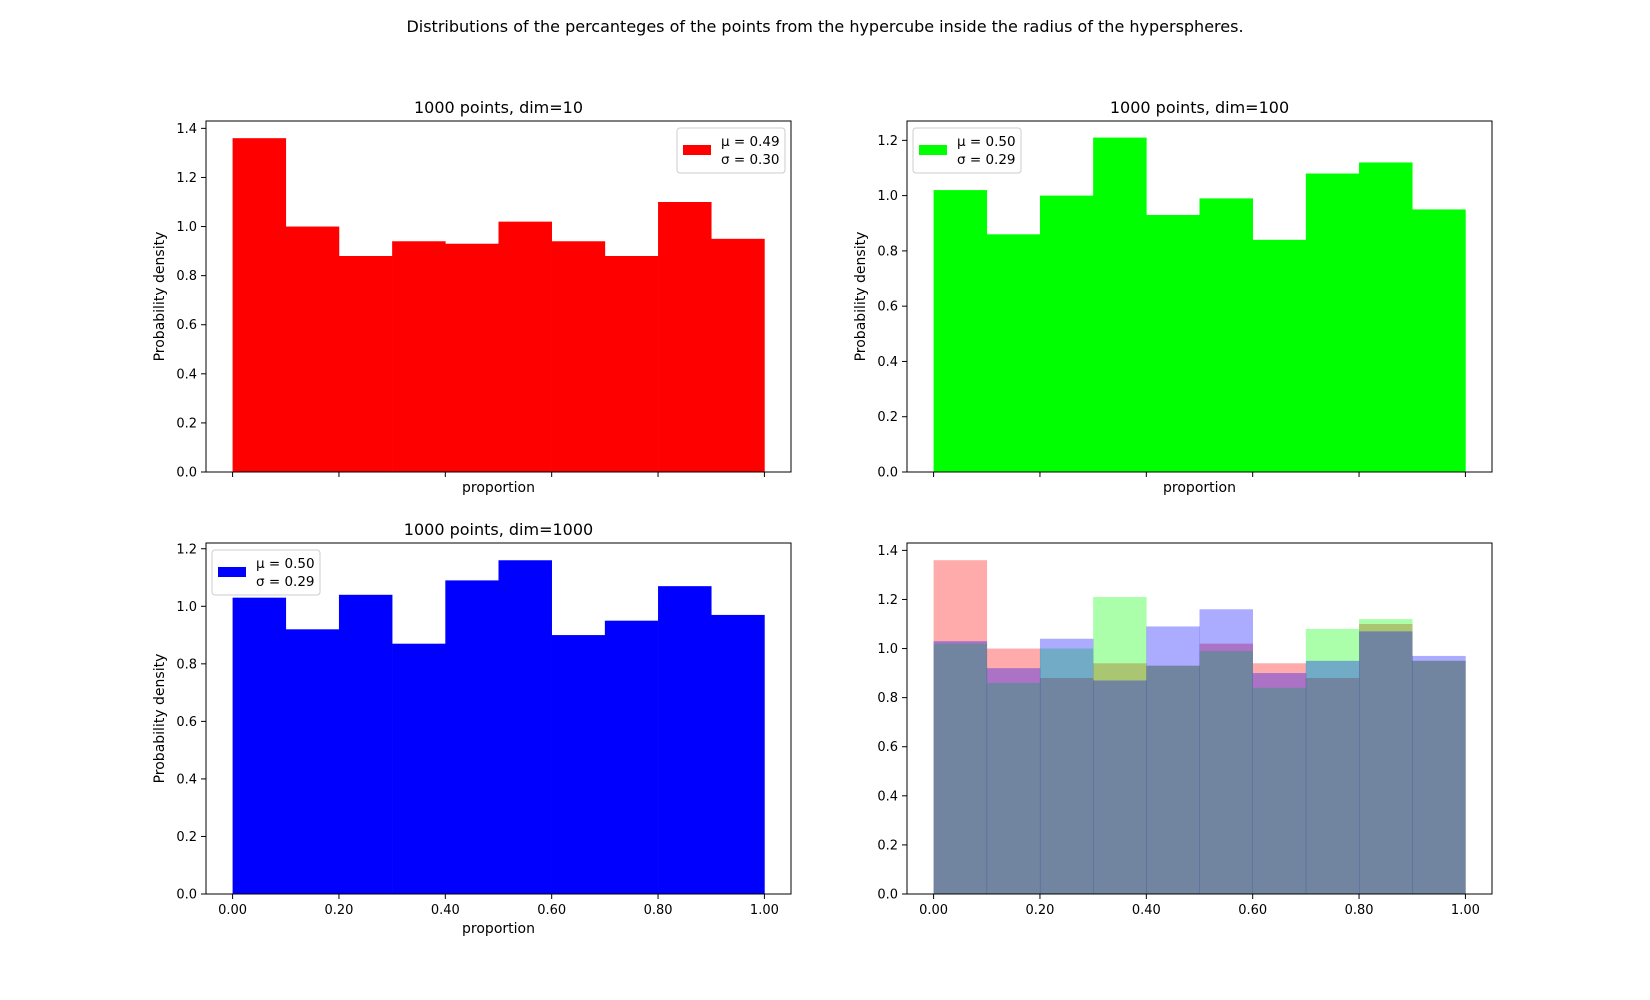 Image resolution: width=1650 pixels, height=1000 pixels. I want to click on legend: μ = 0.49 σ = 0.30, so click(731, 150).